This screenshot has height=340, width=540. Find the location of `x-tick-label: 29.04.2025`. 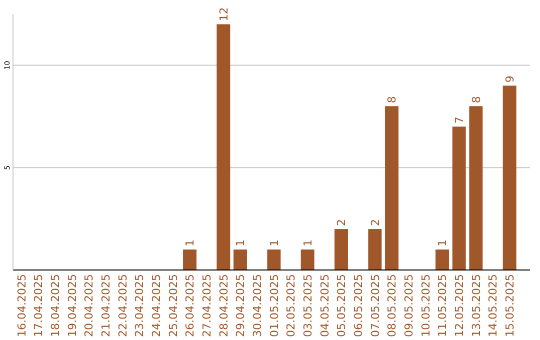

x-tick-label: 29.04.2025 is located at coordinates (241, 305).